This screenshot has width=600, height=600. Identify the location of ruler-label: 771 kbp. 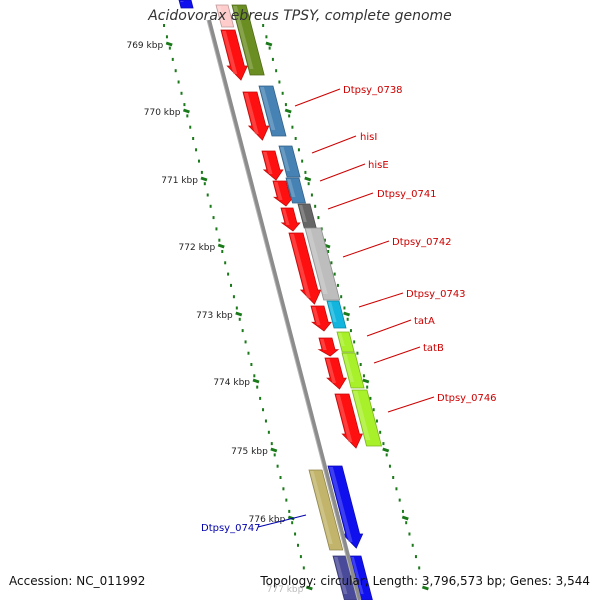
(179, 181).